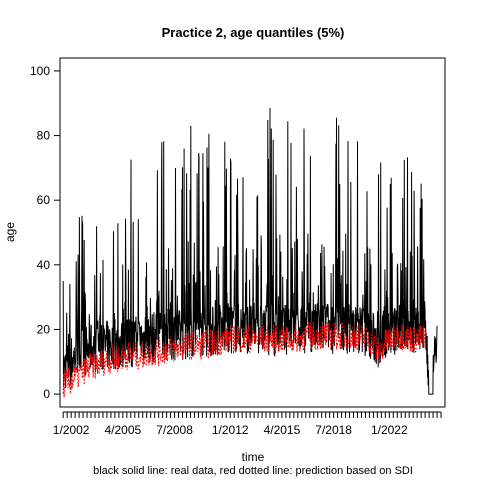 The image size is (480, 485). I want to click on y-tick-label: 40, so click(44, 265).